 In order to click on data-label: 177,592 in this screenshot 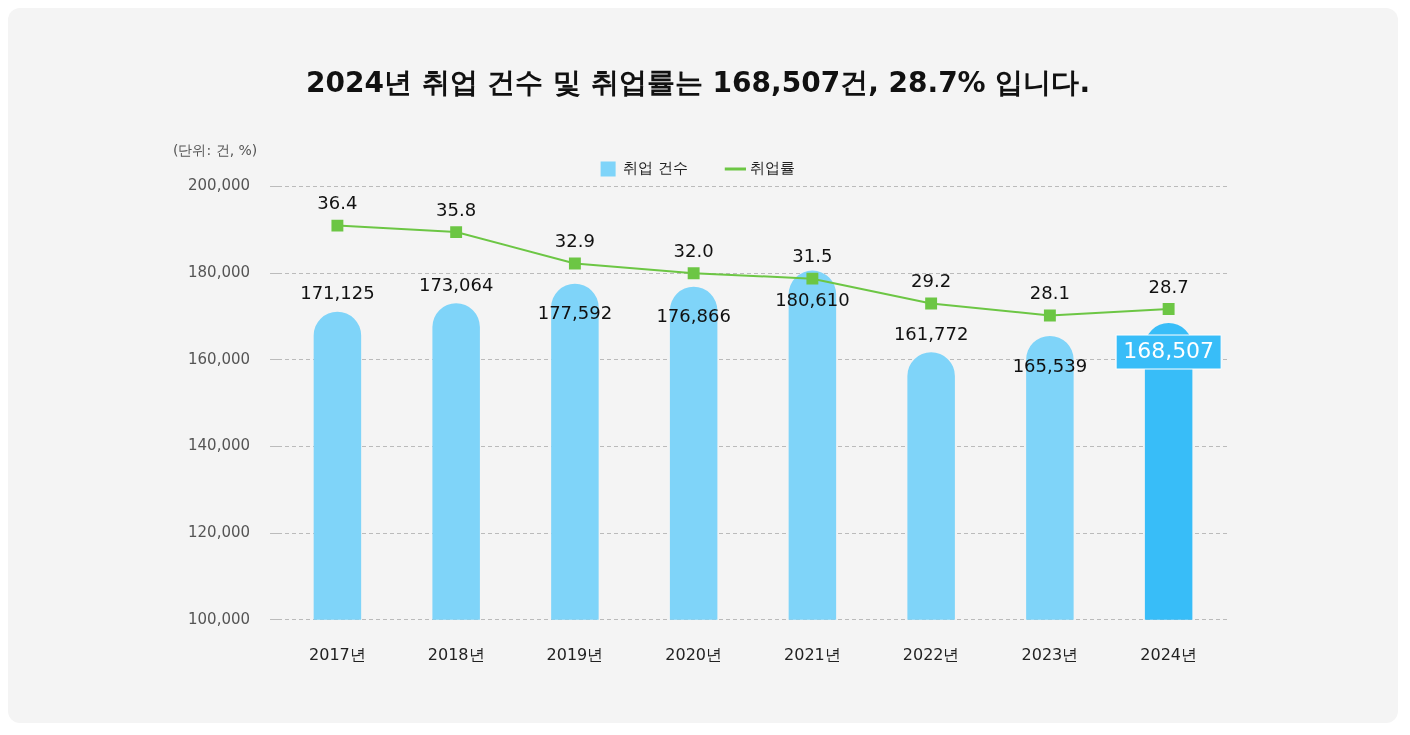, I will do `click(575, 313)`.